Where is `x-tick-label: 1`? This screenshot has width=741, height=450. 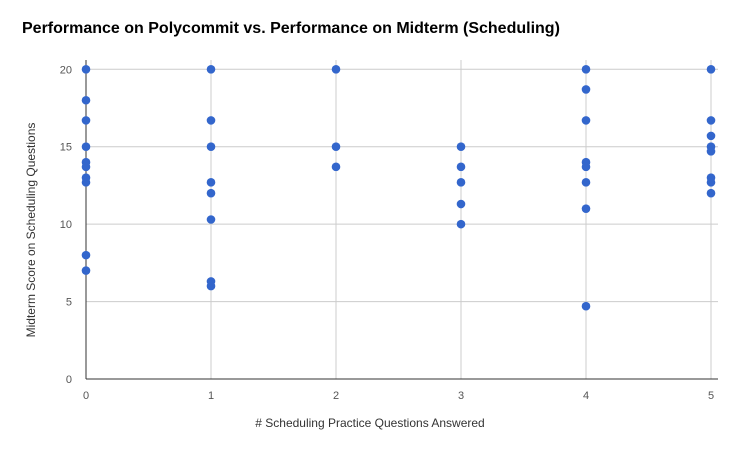
x-tick-label: 1 is located at coordinates (211, 396).